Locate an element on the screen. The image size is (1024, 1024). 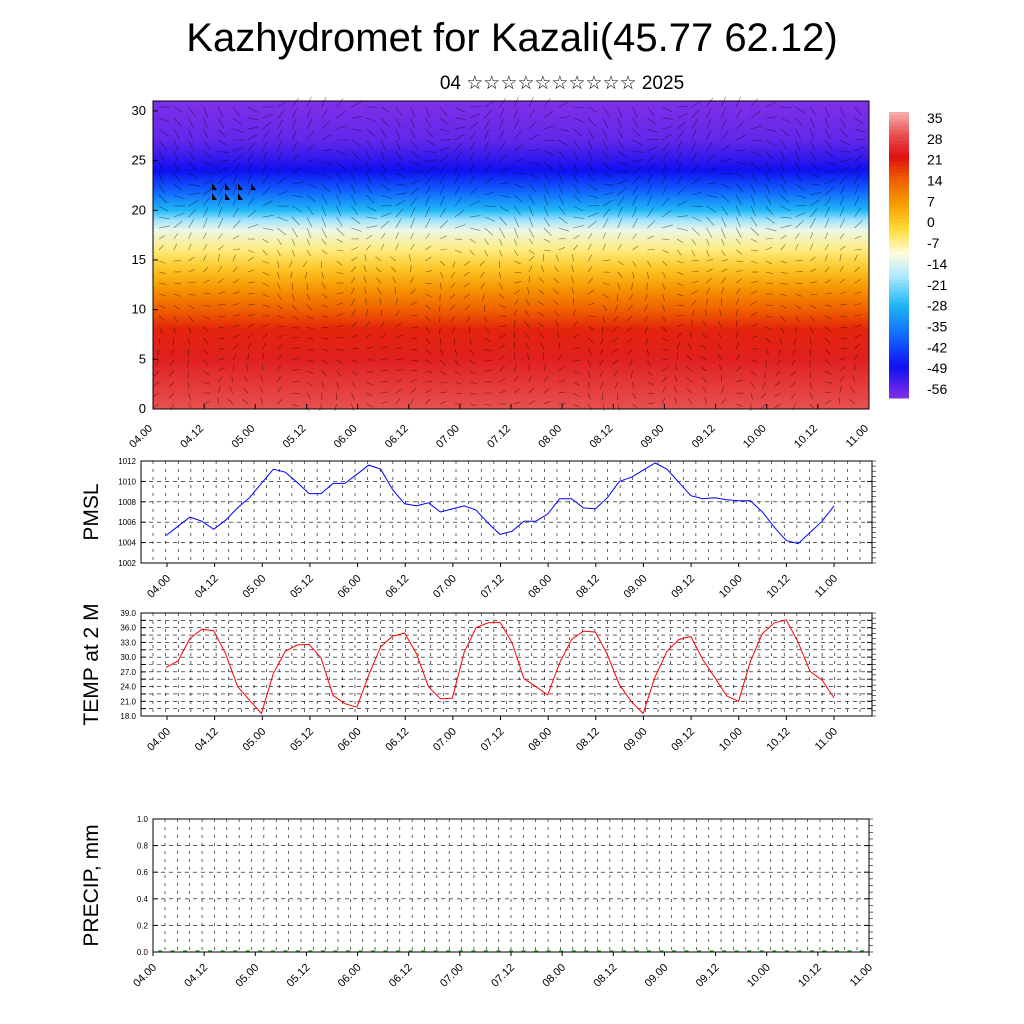
panel-y-tick-label: 1.0 is located at coordinates (143, 819).